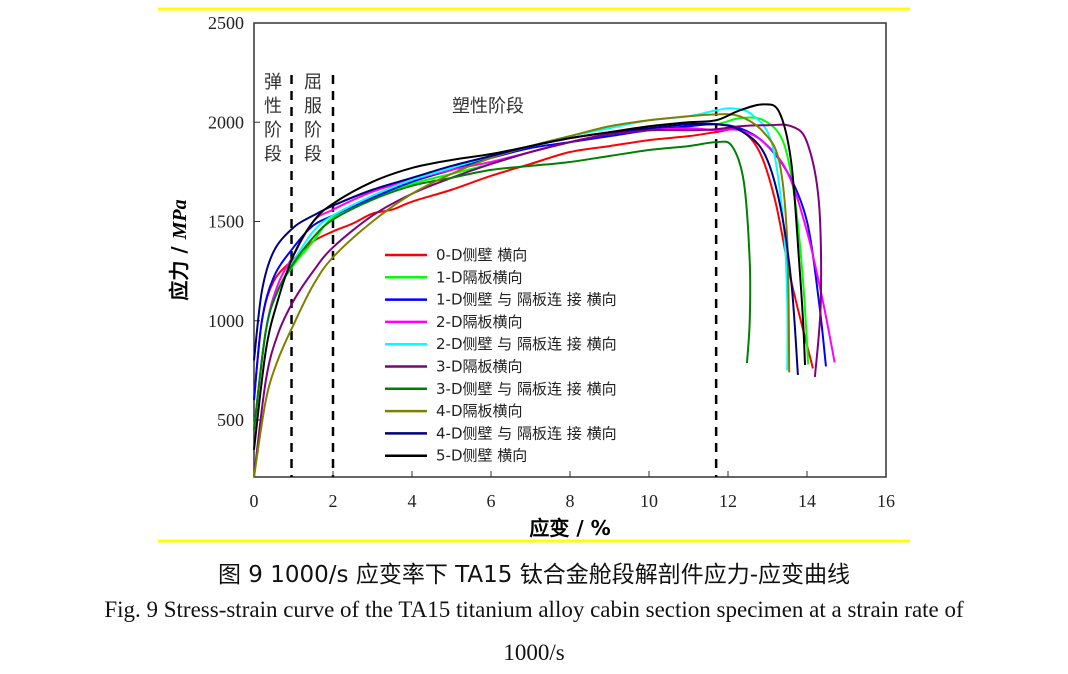  I want to click on x-tick-label: 16, so click(886, 501).